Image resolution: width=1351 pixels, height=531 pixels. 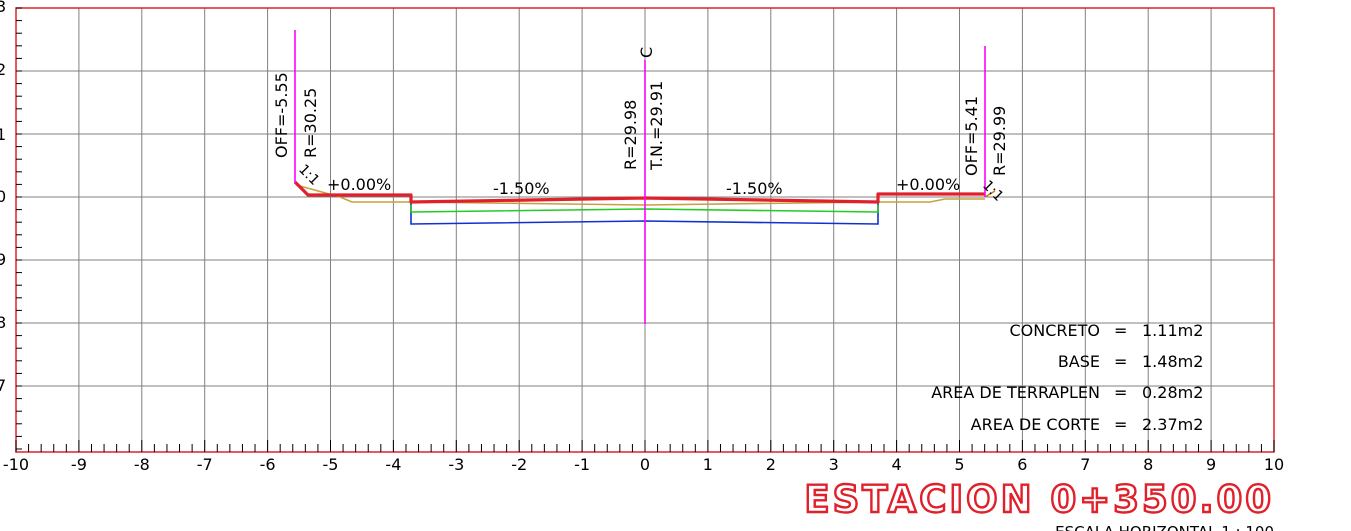 What do you see at coordinates (205, 464) in the screenshot?
I see `x-tick-label: -7` at bounding box center [205, 464].